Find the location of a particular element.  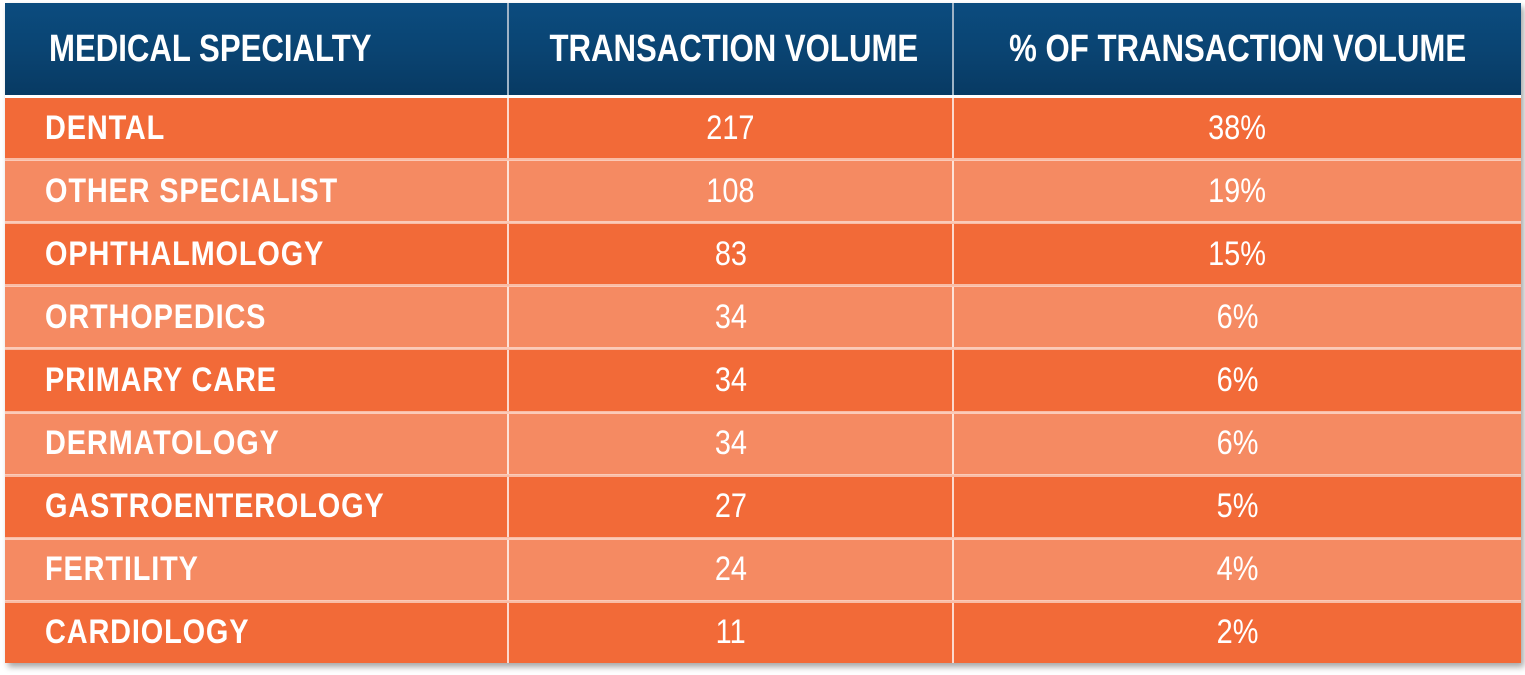

cell-percent-volume-text: 15% is located at coordinates (1237, 253).